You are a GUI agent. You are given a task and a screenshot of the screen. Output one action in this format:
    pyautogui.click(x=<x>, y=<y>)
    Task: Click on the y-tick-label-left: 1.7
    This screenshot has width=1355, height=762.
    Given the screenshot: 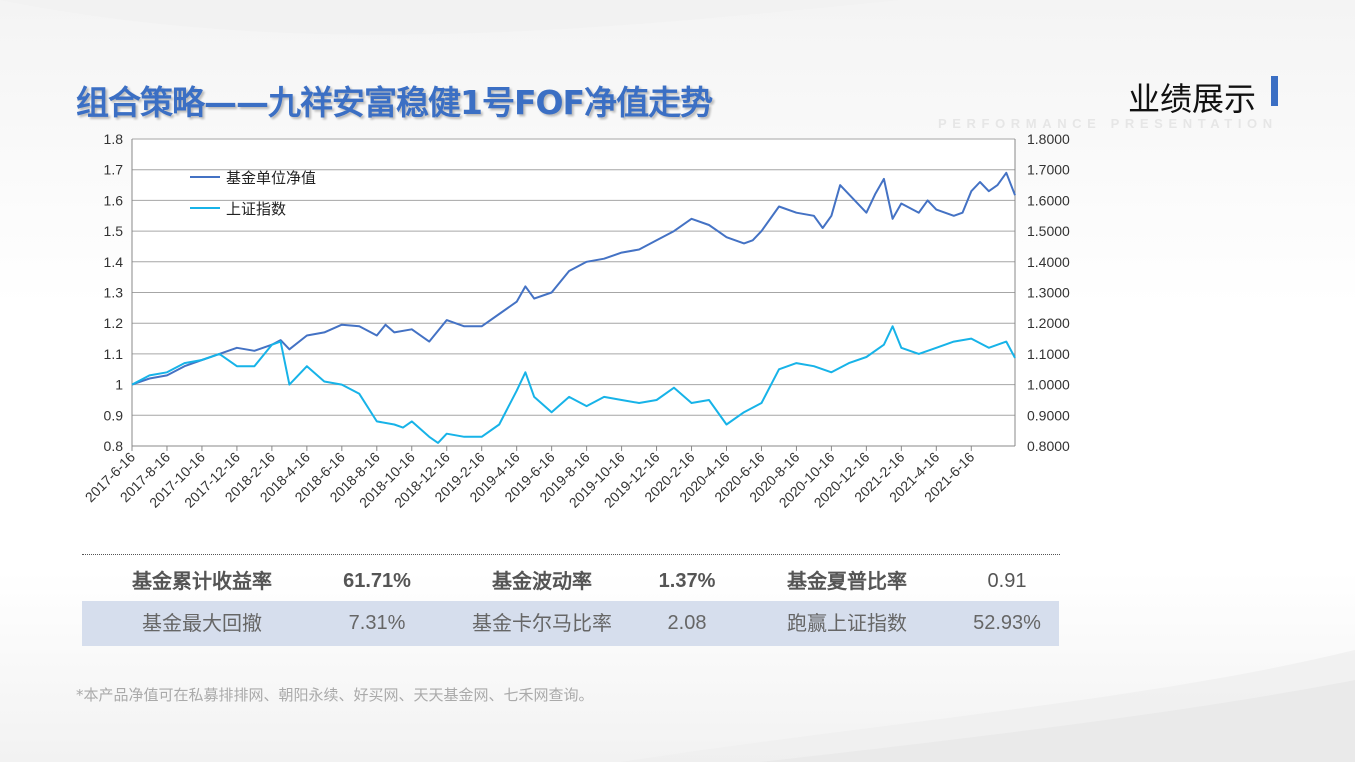 What is the action you would take?
    pyautogui.click(x=114, y=170)
    